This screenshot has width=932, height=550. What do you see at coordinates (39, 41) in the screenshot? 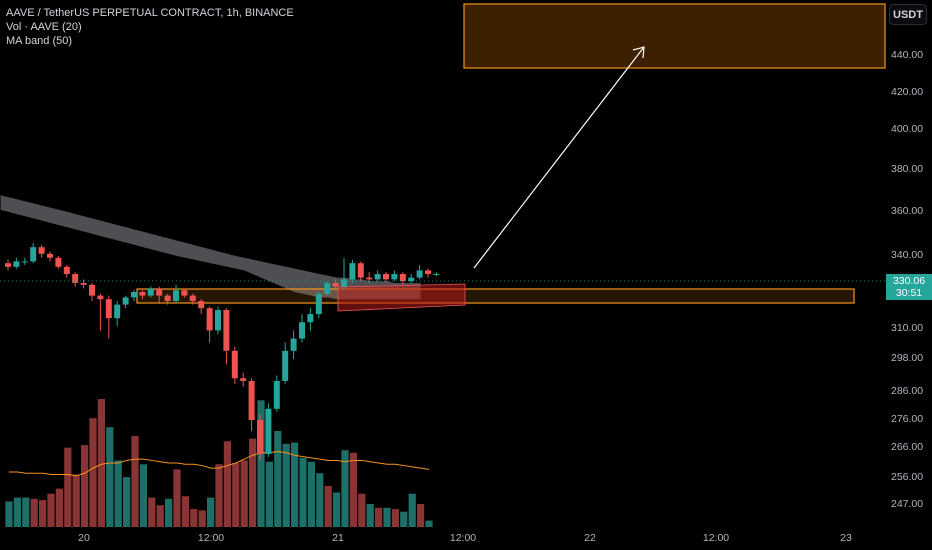
I see `ma-band-indicator-label: MA band (50)` at bounding box center [39, 41].